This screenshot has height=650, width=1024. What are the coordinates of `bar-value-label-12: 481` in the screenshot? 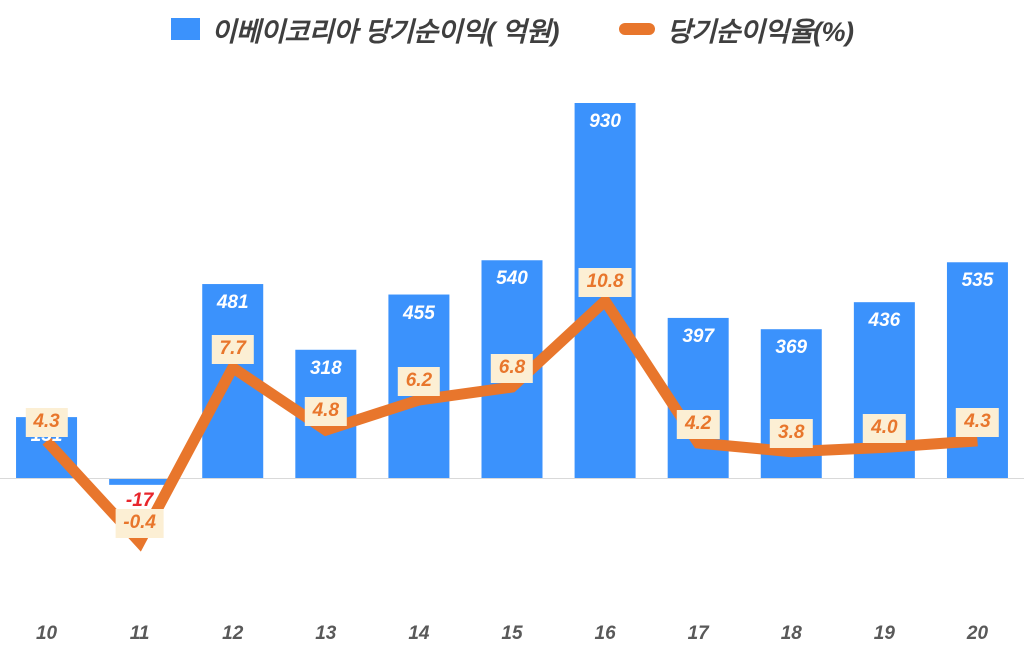 It's located at (232, 303).